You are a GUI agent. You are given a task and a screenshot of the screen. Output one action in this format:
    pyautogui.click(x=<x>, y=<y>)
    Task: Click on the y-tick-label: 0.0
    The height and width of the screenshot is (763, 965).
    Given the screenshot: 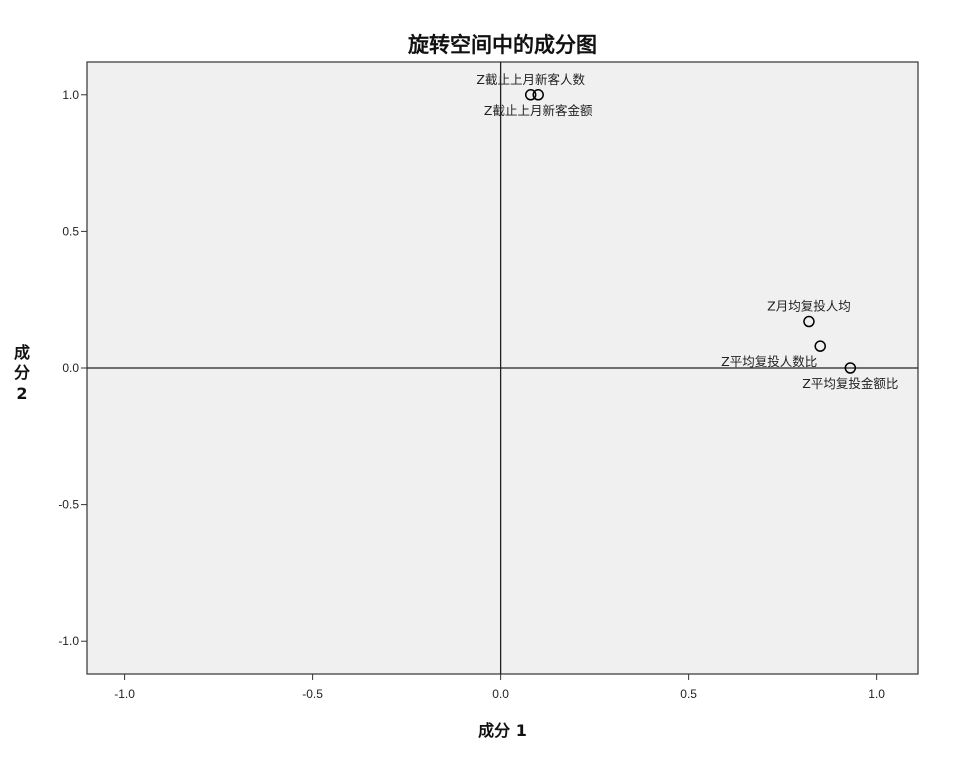 What is the action you would take?
    pyautogui.click(x=70, y=368)
    